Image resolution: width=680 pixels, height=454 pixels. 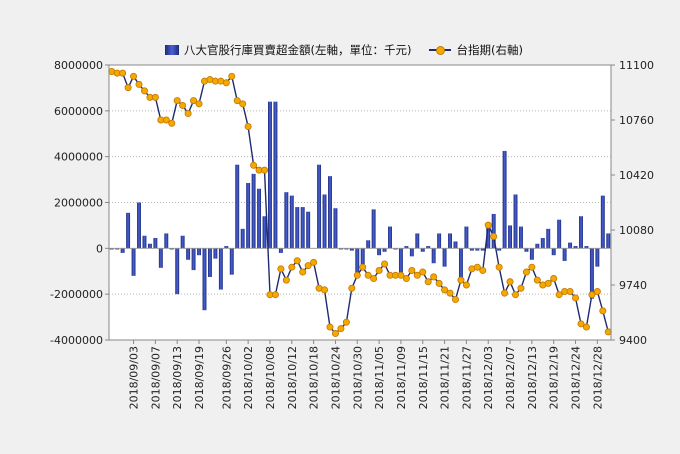 I want to click on y-left-tick-label: 2000000, so click(x=78, y=203).